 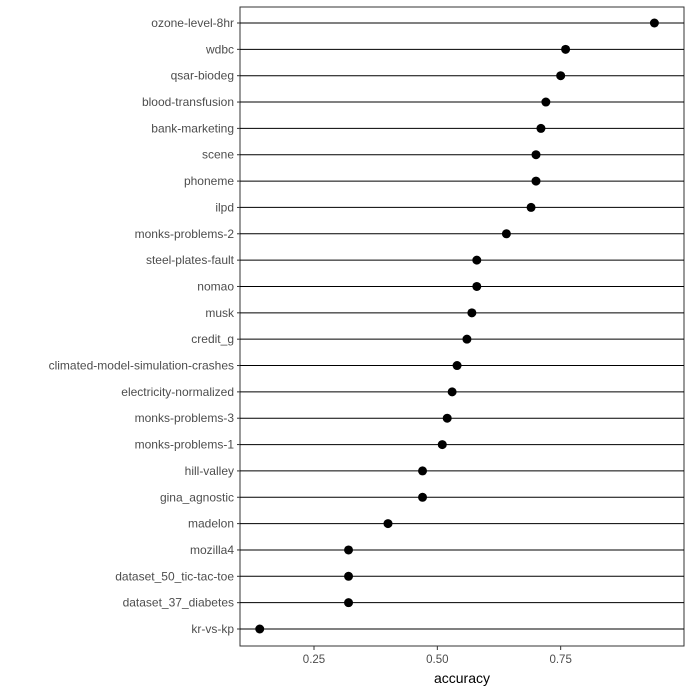 What do you see at coordinates (202, 76) in the screenshot?
I see `y-tick-label: qsar-biodeg` at bounding box center [202, 76].